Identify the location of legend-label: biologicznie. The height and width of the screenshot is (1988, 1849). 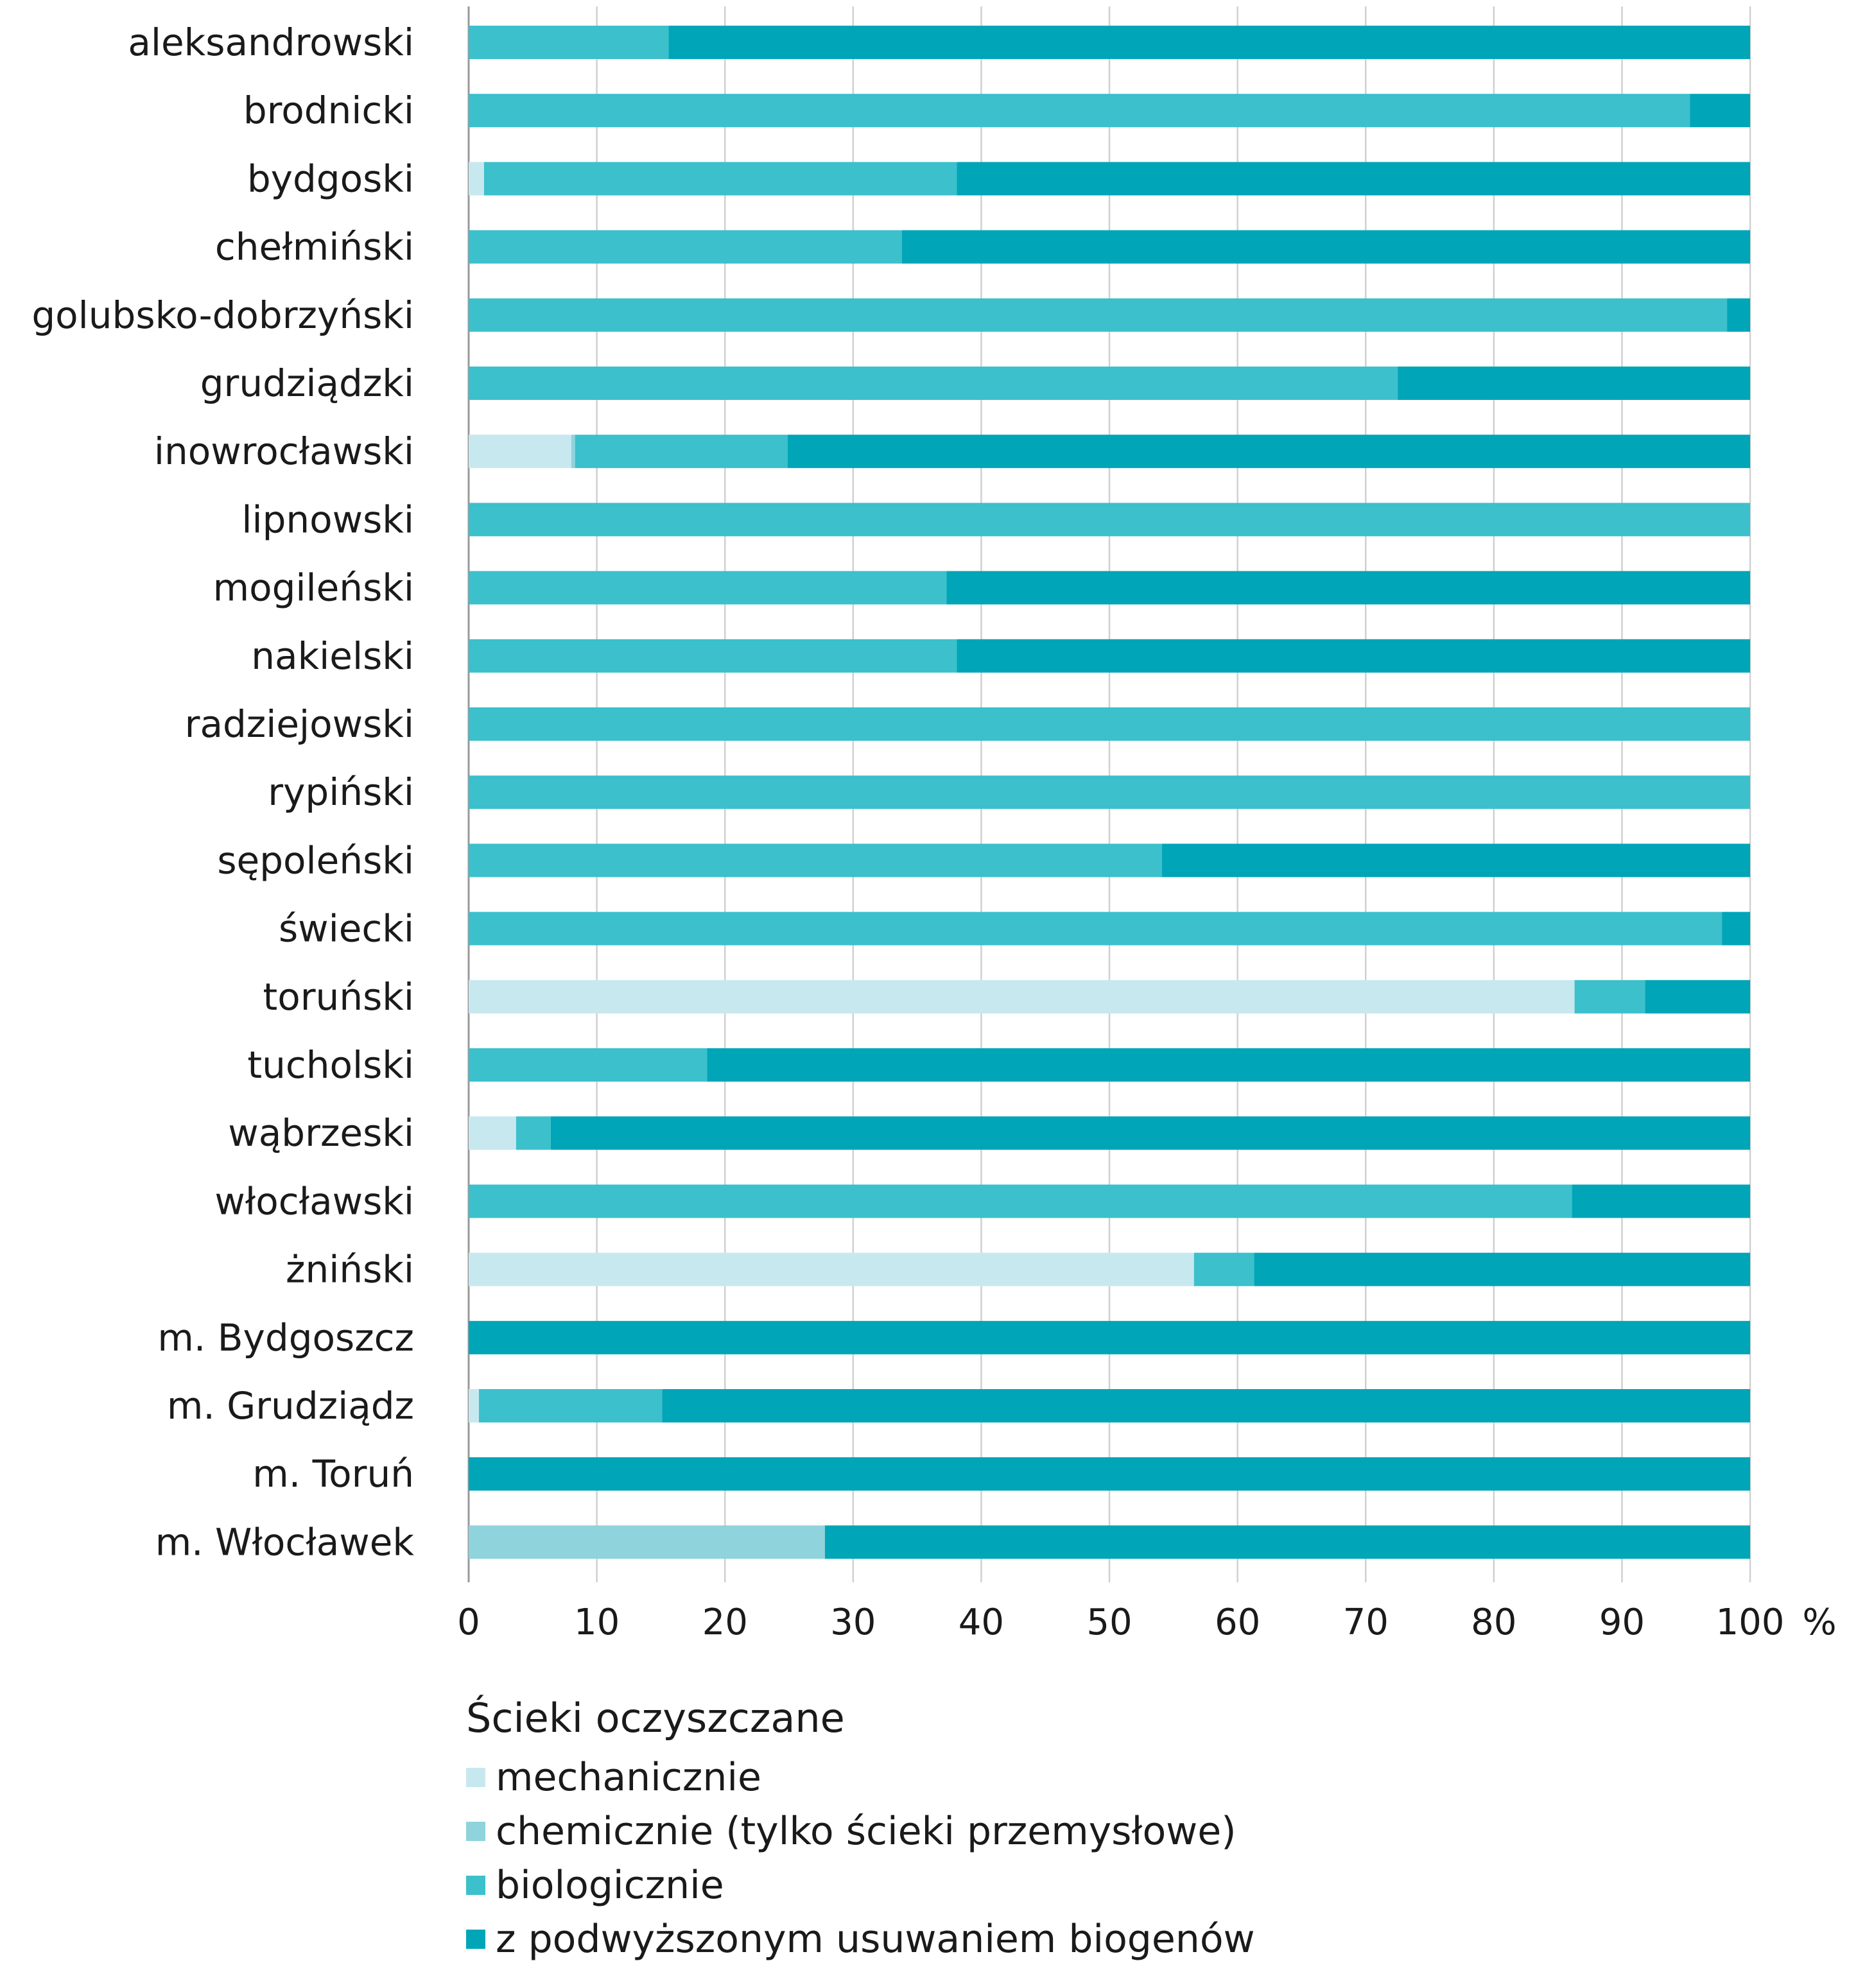
(610, 1885).